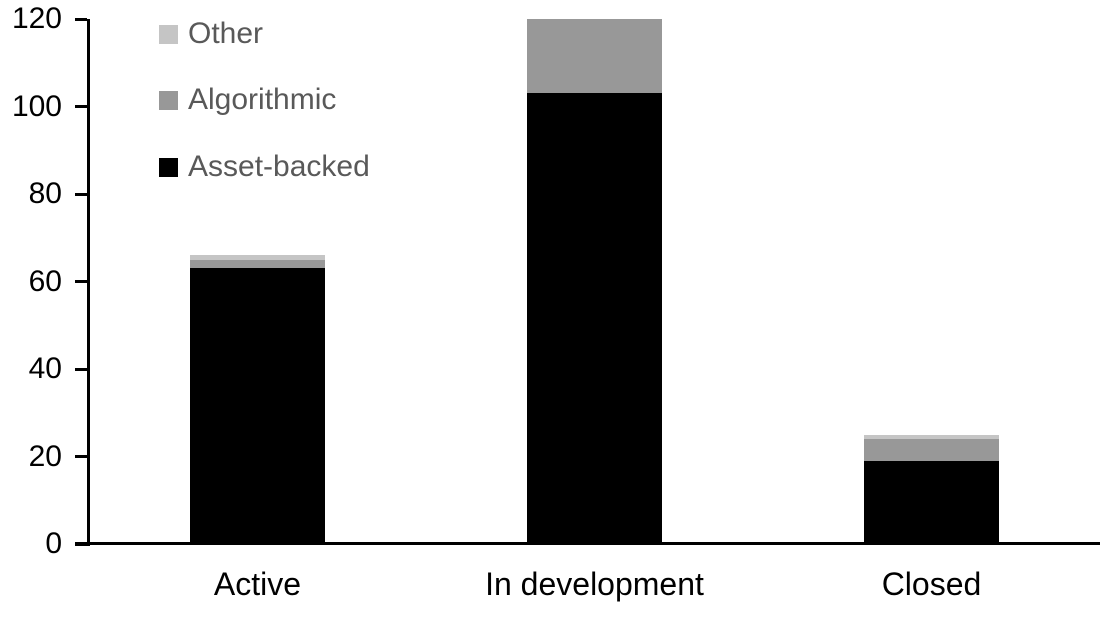 Image resolution: width=1102 pixels, height=618 pixels. Describe the element at coordinates (262, 99) in the screenshot. I see `legend-label: Algorithmic` at that location.